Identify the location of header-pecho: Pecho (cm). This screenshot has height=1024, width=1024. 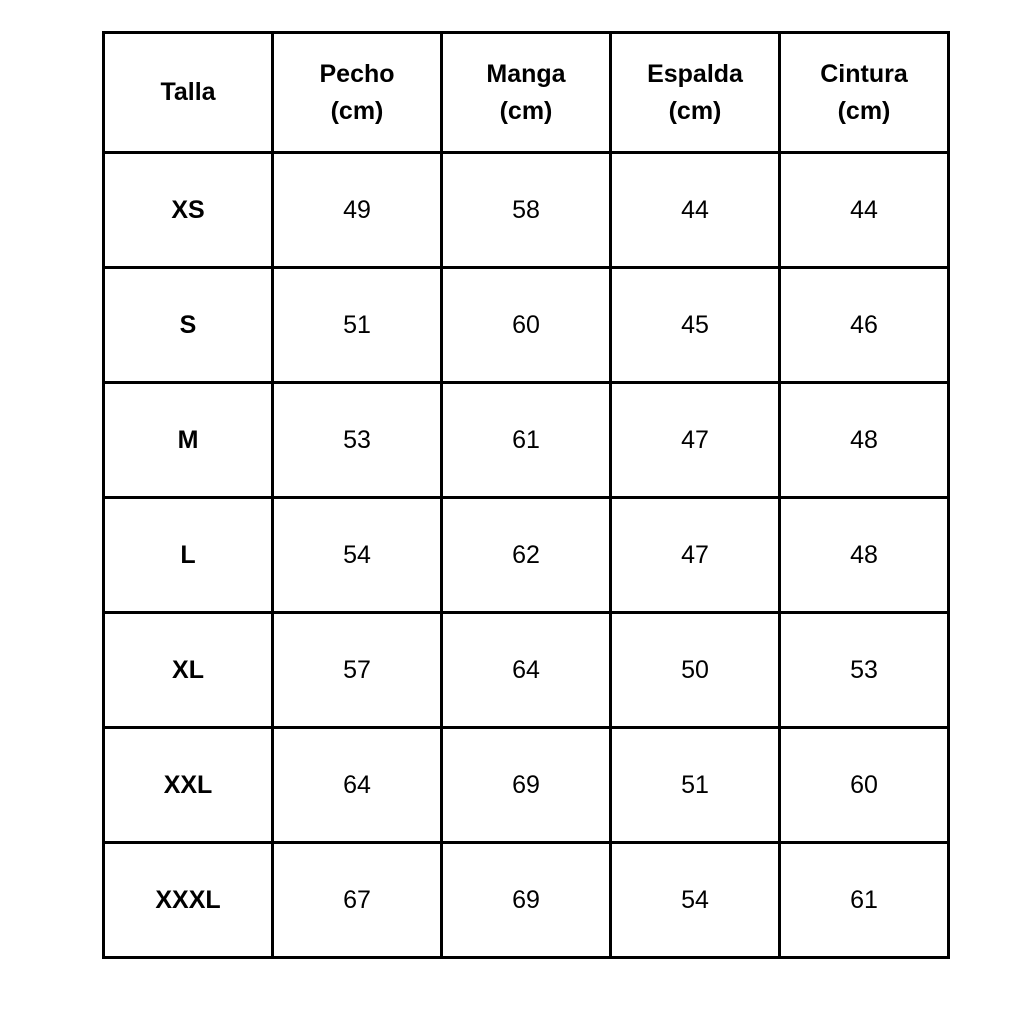
(357, 92).